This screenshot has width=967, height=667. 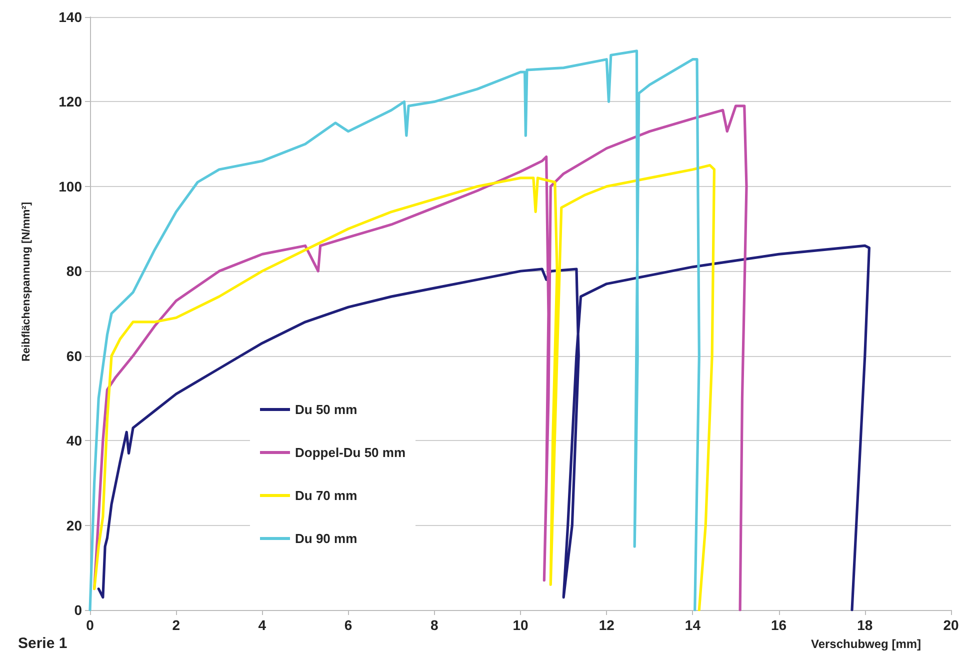 What do you see at coordinates (606, 625) in the screenshot?
I see `x-tick-label: 12` at bounding box center [606, 625].